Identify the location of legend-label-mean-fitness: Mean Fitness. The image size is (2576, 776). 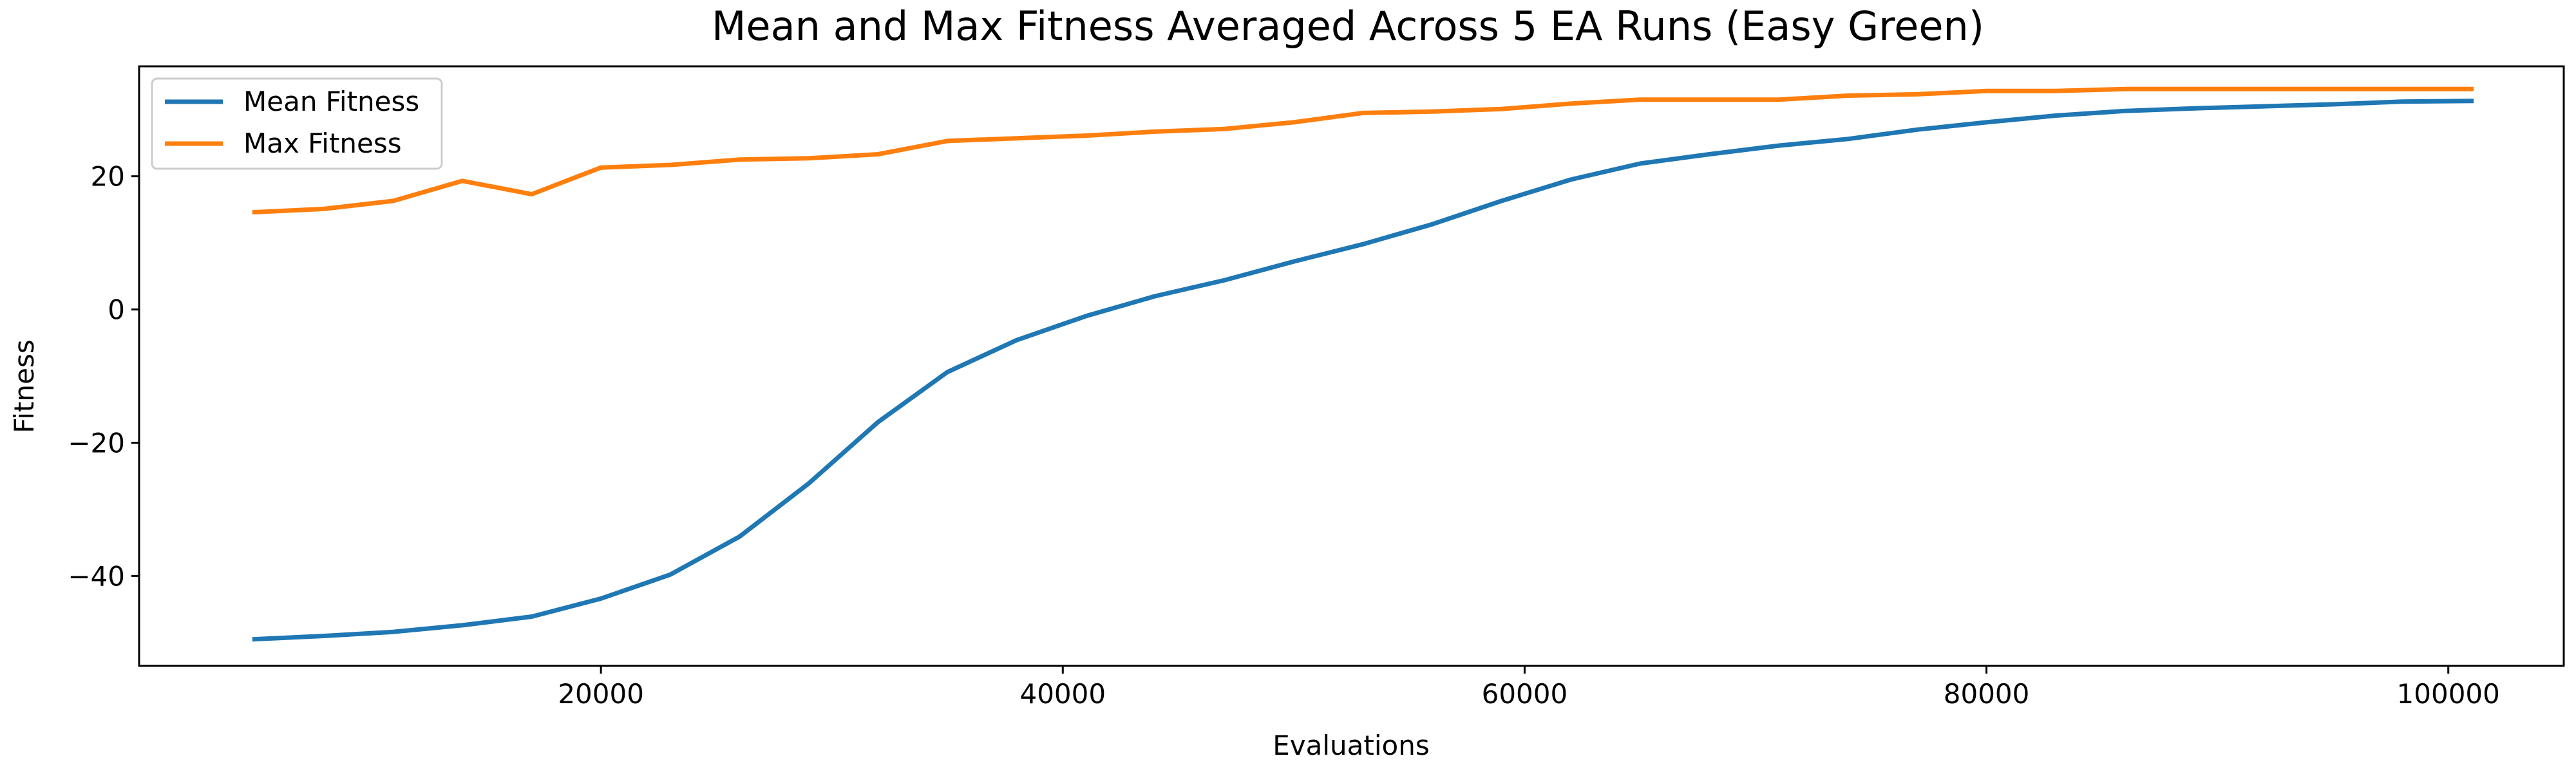
(331, 102).